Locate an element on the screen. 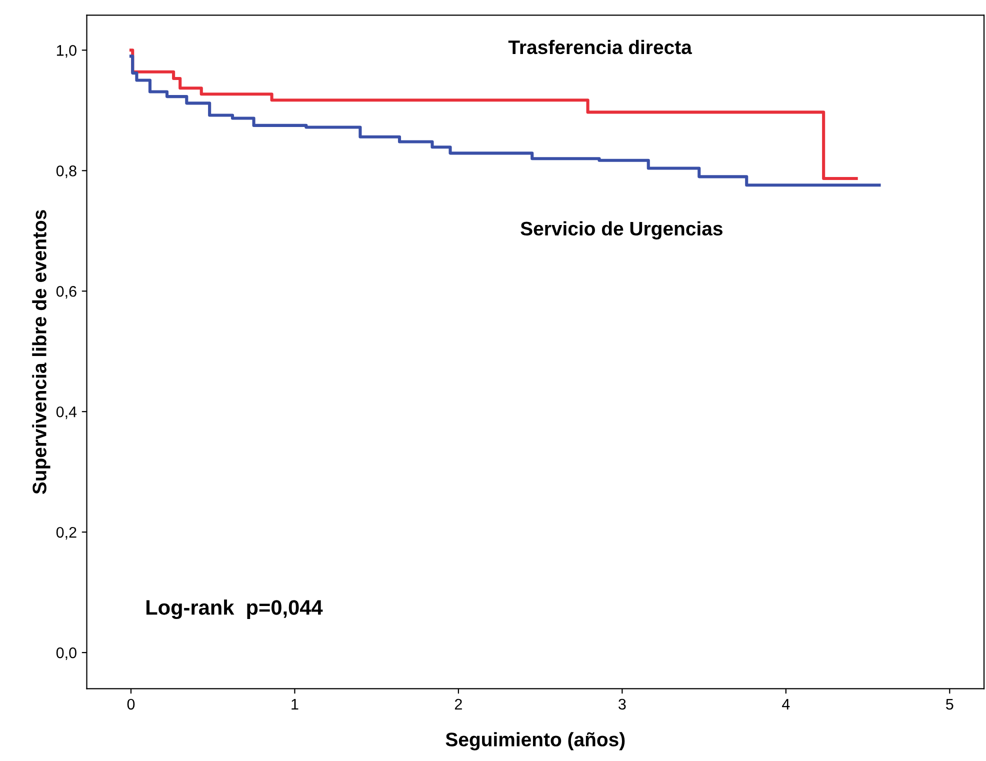 Image resolution: width=986 pixels, height=761 pixels. y-tick-label: 0,4 is located at coordinates (66, 413).